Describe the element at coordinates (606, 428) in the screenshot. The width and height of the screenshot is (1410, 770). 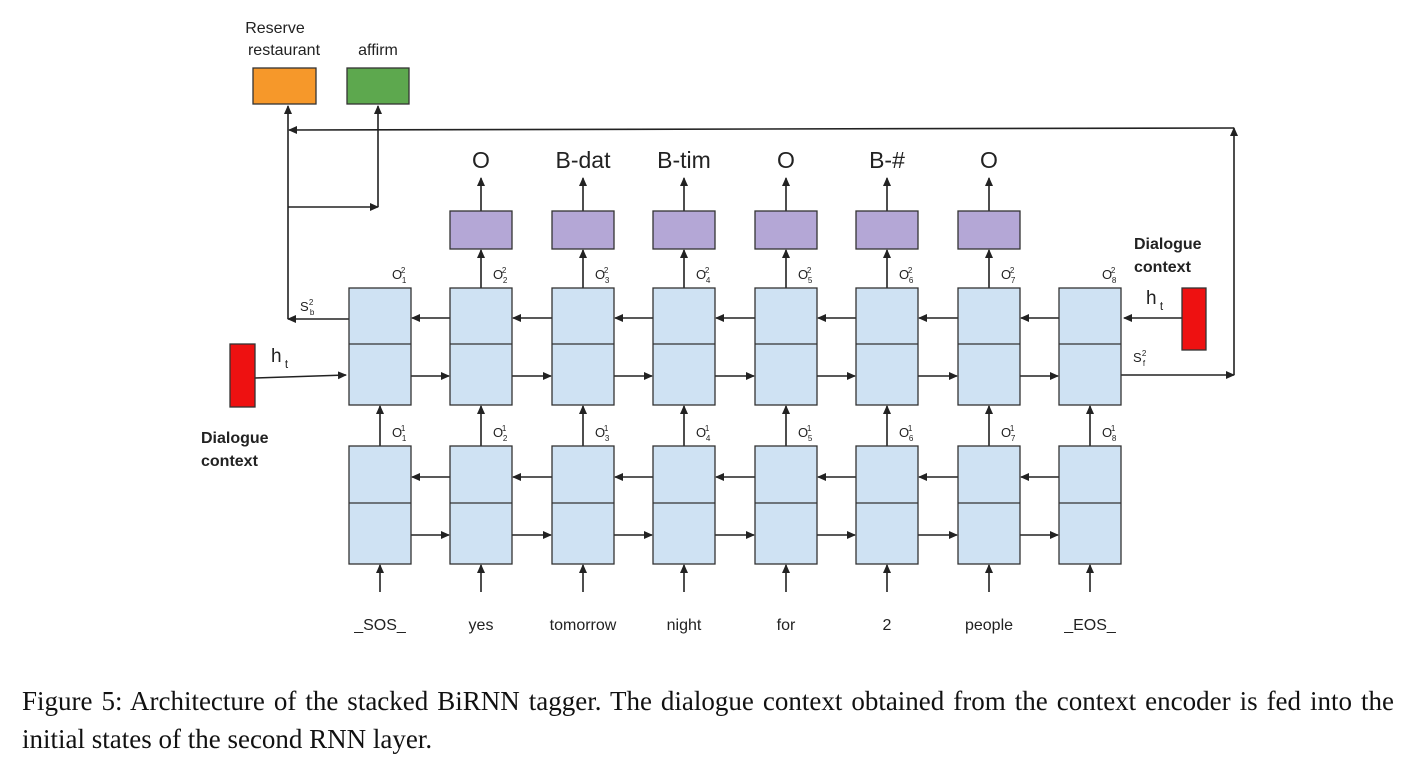
I see `lower-output-label-3-sup: 1` at that location.